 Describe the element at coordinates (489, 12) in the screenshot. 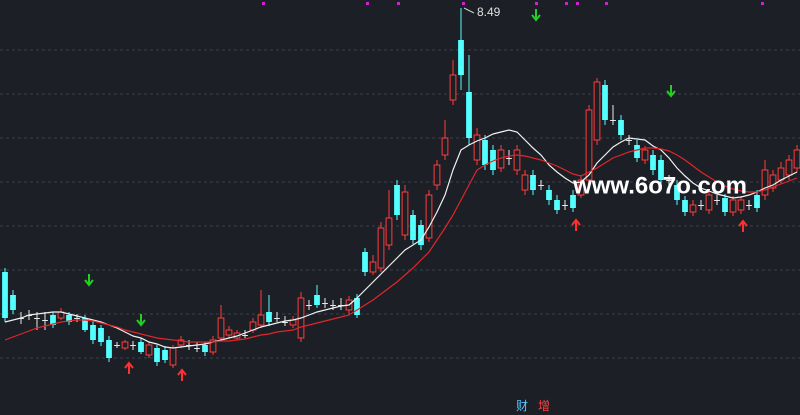

I see `max-label: 8.49` at that location.